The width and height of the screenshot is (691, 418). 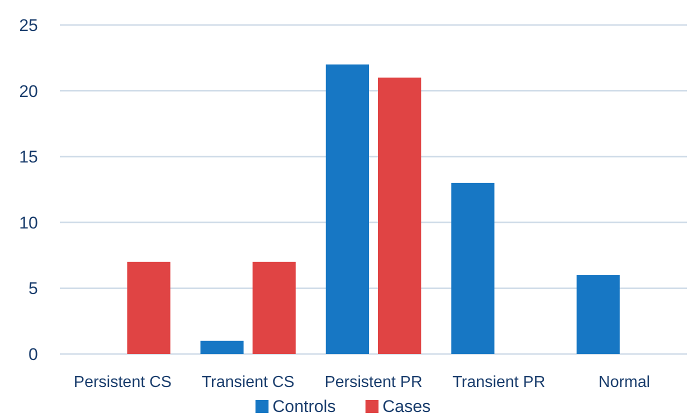 What do you see at coordinates (28, 222) in the screenshot?
I see `y-tick-label: 10` at bounding box center [28, 222].